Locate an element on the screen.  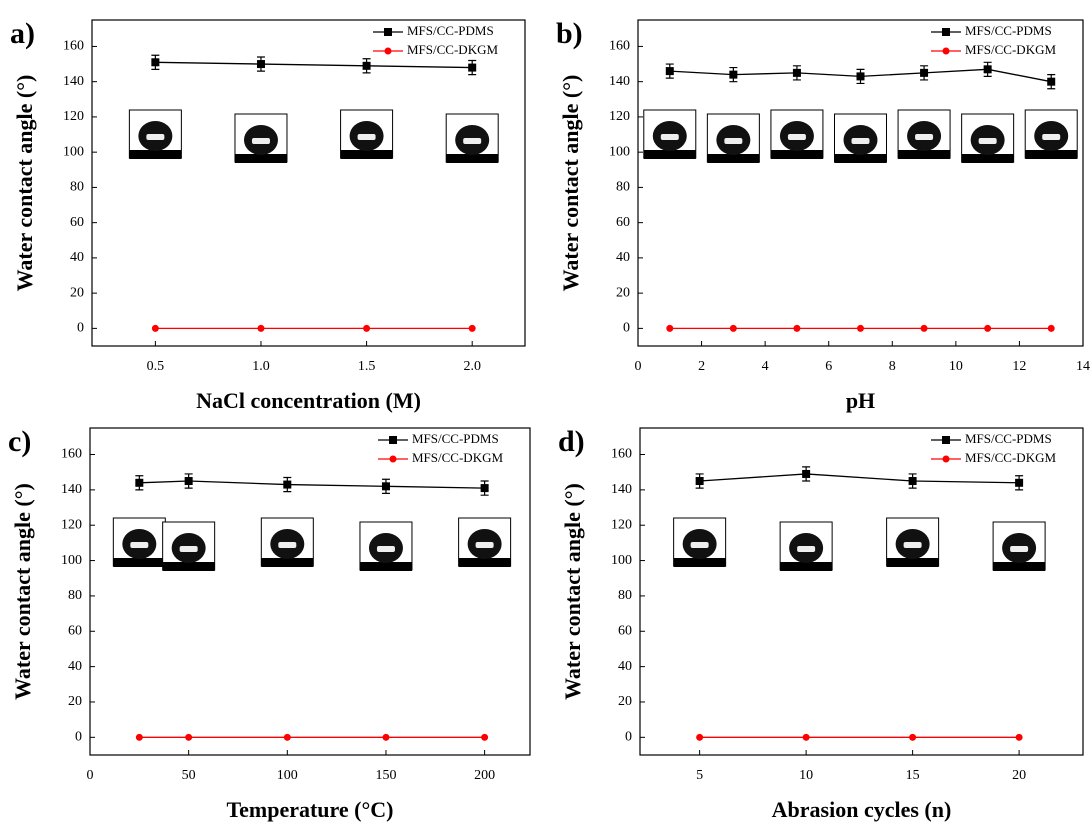
y-tick-label: 160 is located at coordinates (621, 454).